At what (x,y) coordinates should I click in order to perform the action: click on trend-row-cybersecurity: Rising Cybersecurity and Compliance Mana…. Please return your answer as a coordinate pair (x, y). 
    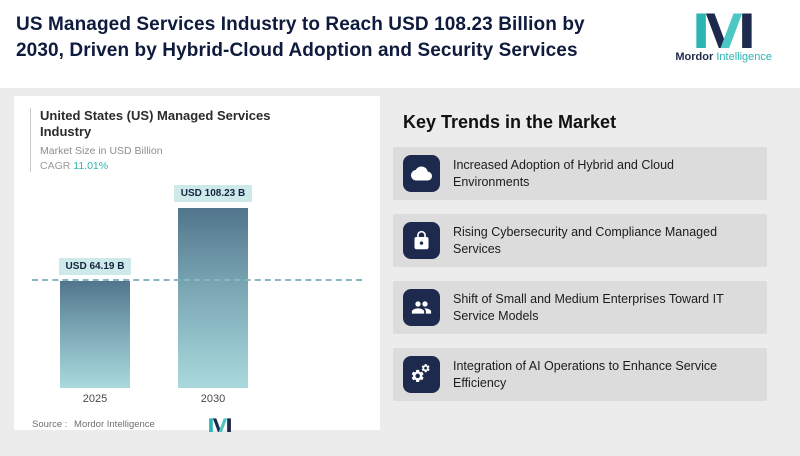
    Looking at the image, I should click on (580, 240).